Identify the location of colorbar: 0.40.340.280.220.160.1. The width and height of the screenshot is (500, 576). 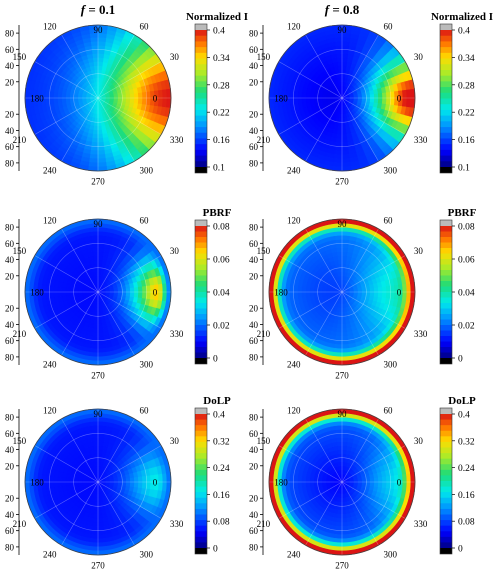
(457, 98).